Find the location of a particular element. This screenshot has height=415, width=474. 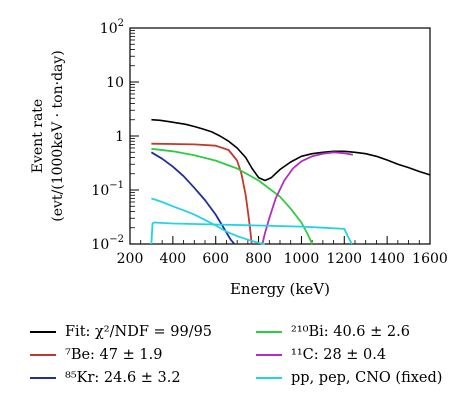

series-line-pp2 is located at coordinates (251, 233).